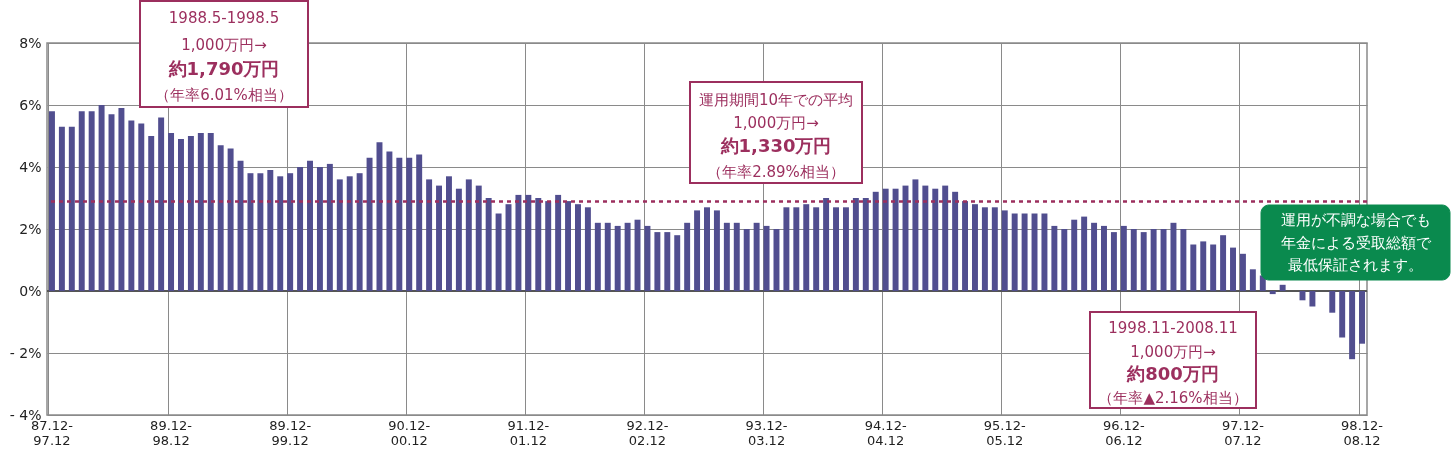  Describe the element at coordinates (1356, 243) in the screenshot. I see `annotation: 年金による受取総額で` at that location.